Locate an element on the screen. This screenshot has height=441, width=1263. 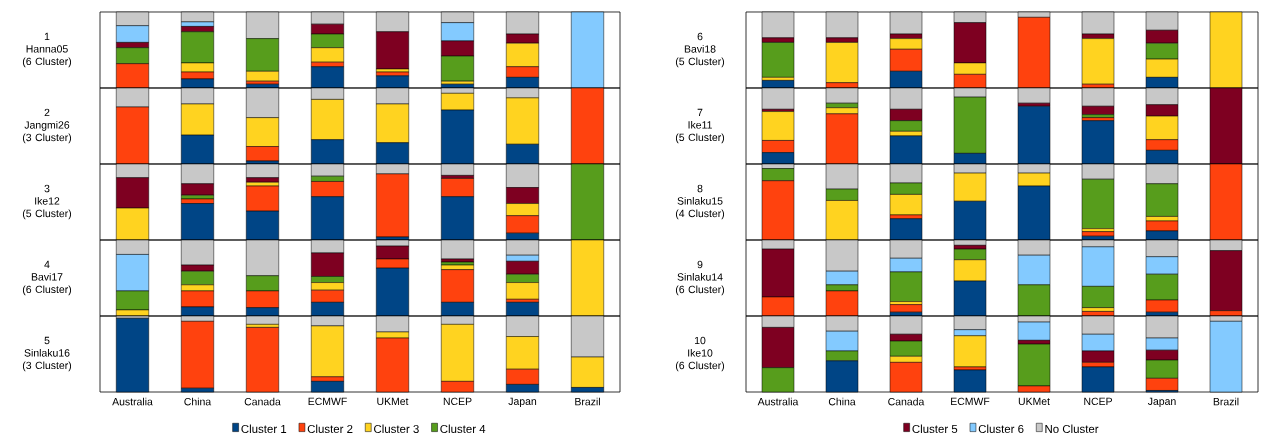
text: Jangmi26 is located at coordinates (47, 125).